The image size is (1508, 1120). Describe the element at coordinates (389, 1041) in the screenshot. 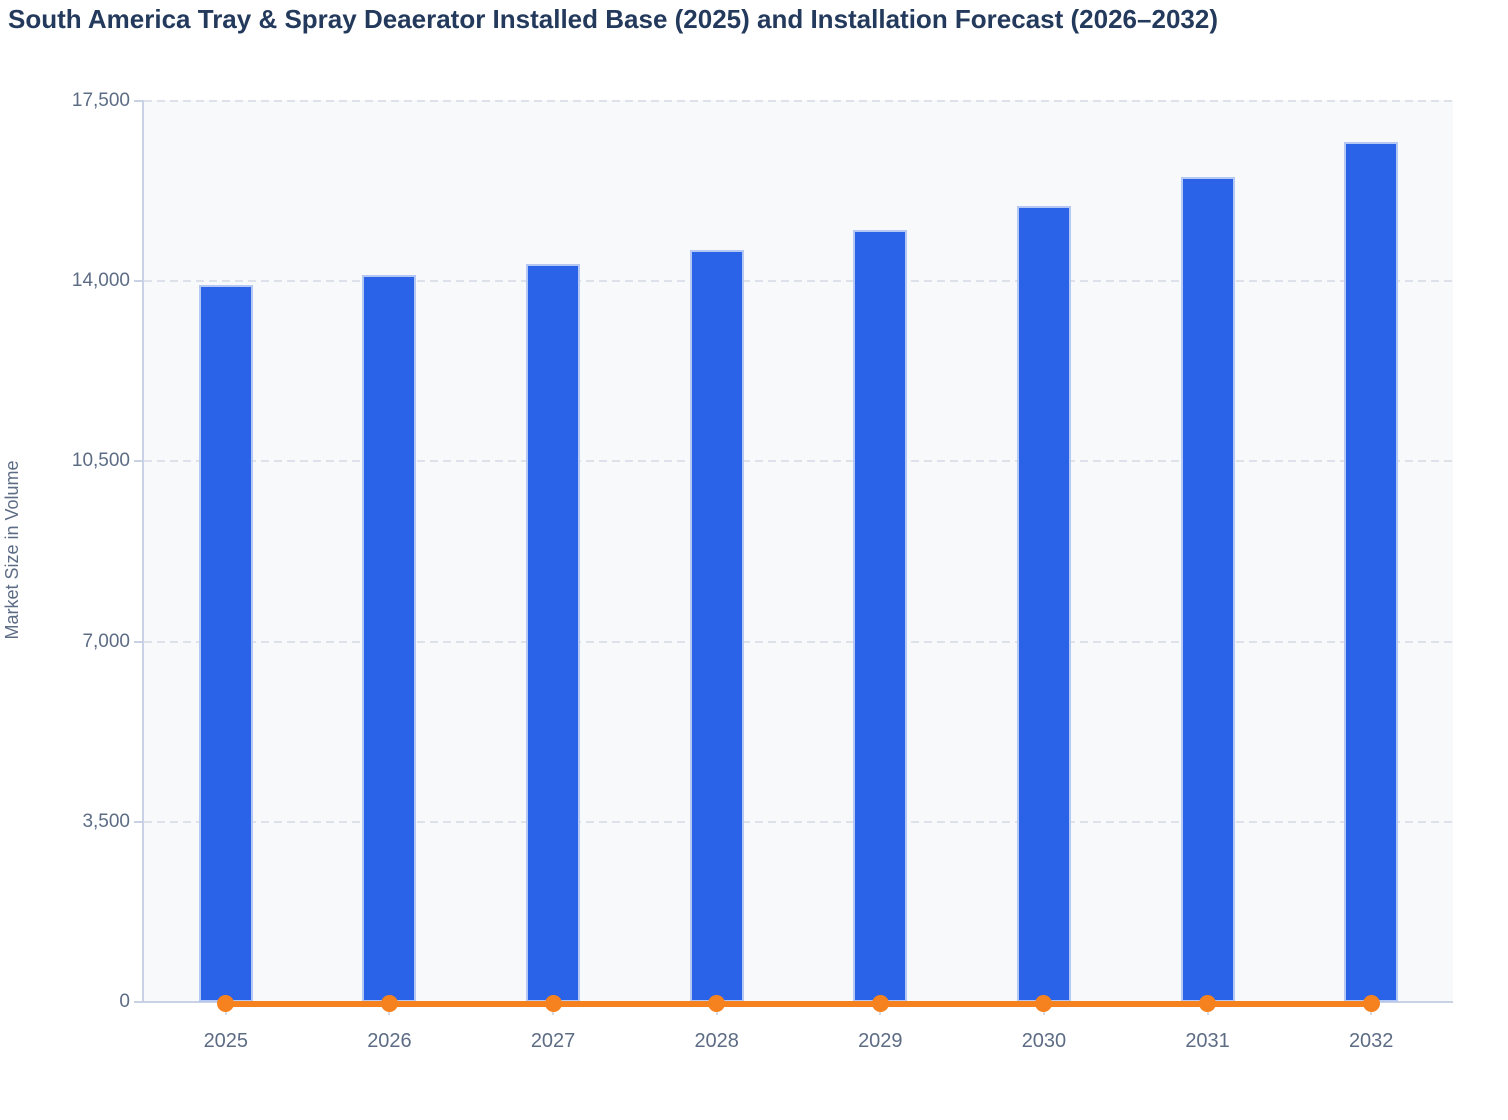

I see `x-tick-label: 2026` at that location.